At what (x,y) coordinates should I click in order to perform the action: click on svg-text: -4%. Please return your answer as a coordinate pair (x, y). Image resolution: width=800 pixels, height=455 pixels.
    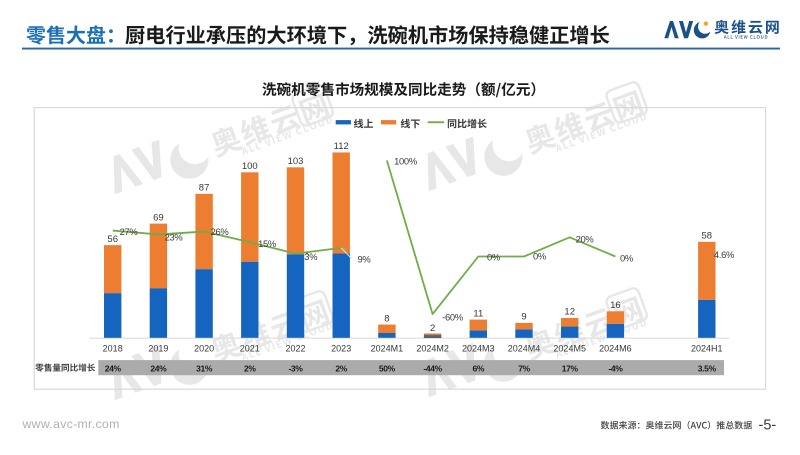
    Looking at the image, I should click on (615, 369).